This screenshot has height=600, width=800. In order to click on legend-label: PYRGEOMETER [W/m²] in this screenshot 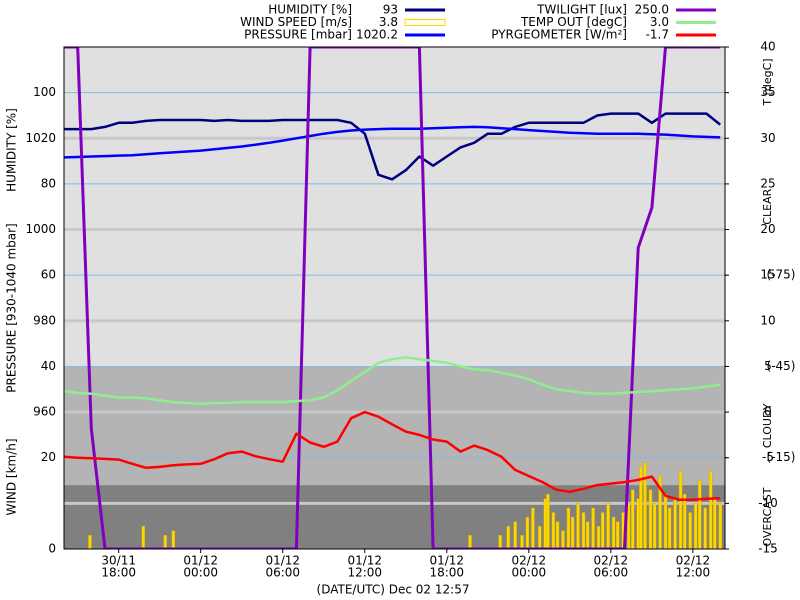, I will do `click(559, 35)`.